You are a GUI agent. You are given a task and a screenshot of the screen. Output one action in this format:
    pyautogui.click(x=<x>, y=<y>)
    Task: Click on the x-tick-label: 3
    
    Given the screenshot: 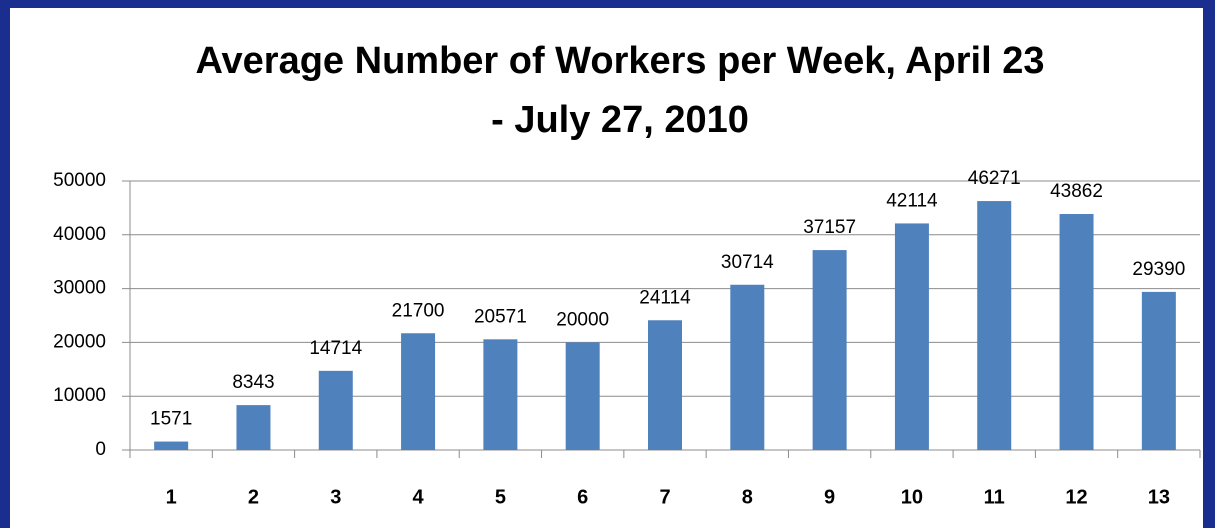 What is the action you would take?
    pyautogui.click(x=335, y=497)
    